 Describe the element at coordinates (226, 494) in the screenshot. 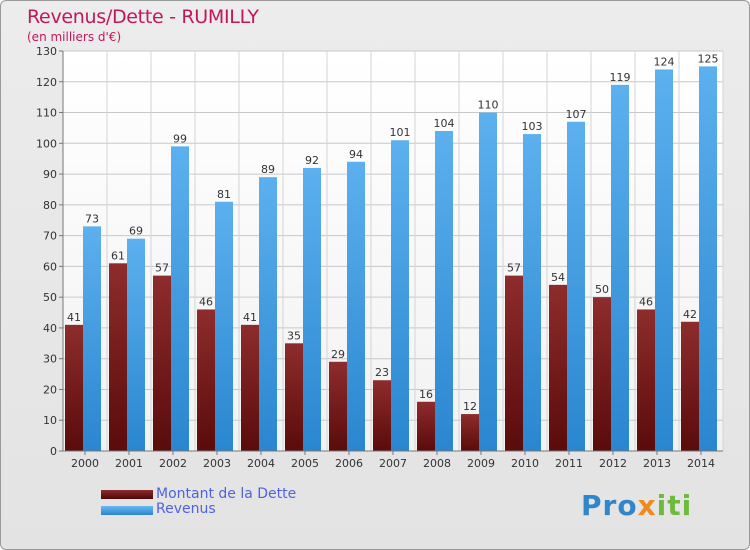

I see `legend-label-debt: Montant de la Dette` at that location.